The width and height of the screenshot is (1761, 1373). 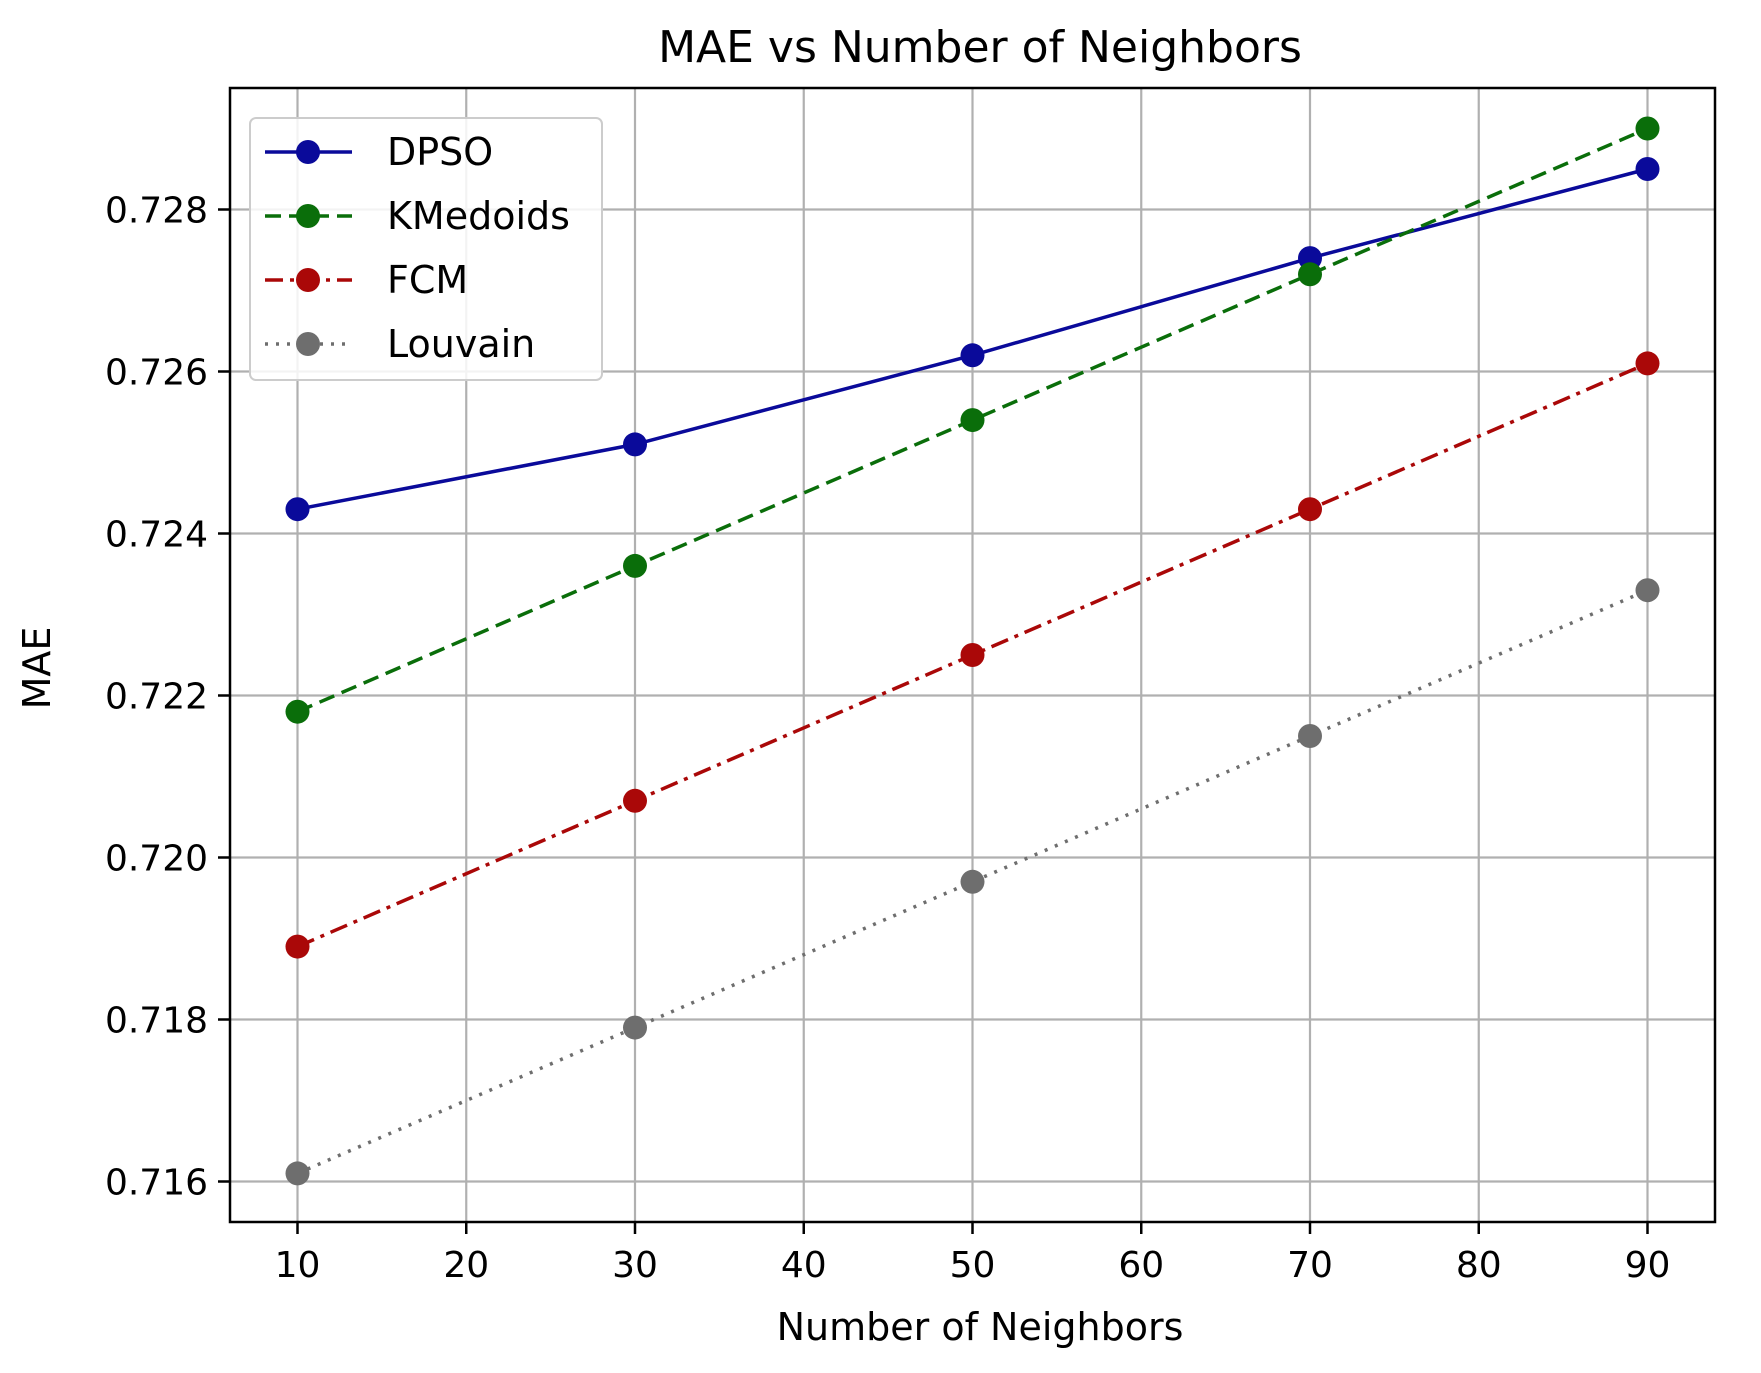 What do you see at coordinates (804, 1265) in the screenshot?
I see `x-tick-label: 40` at bounding box center [804, 1265].